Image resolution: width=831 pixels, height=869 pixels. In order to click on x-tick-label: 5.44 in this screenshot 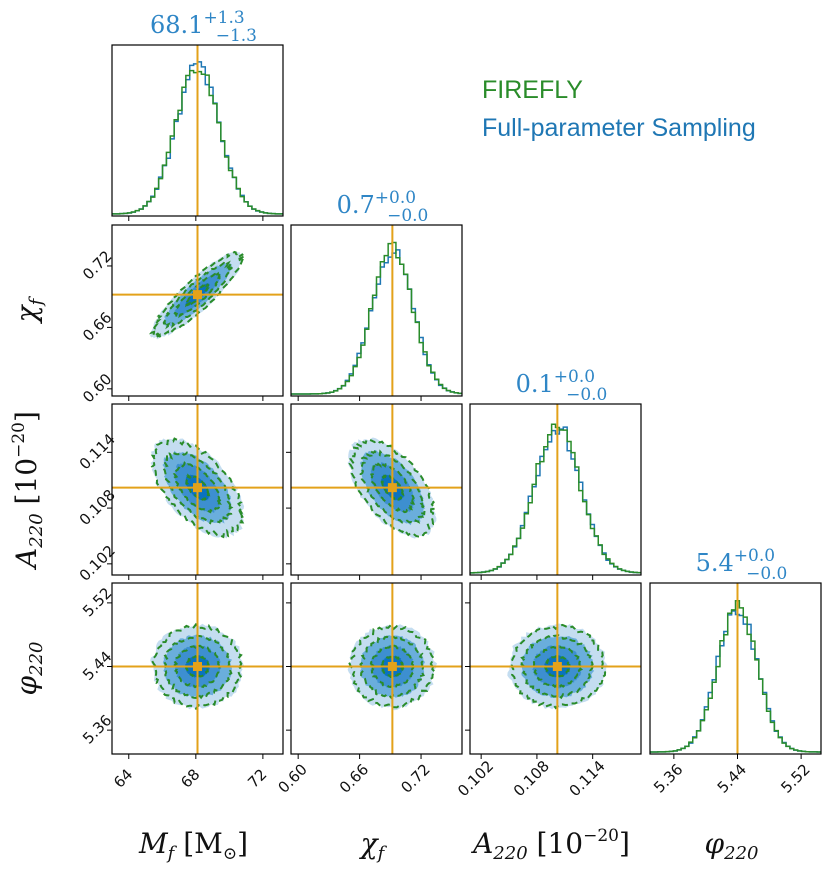, I will do `click(732, 778)`.